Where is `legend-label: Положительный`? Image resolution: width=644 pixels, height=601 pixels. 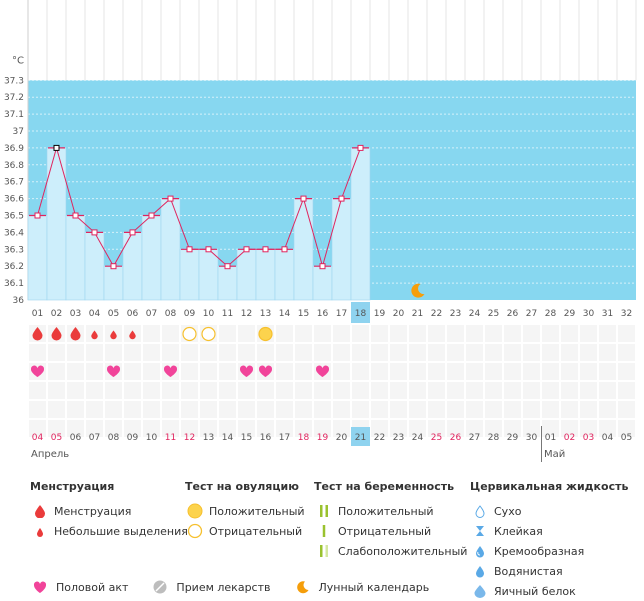
legend-label: Положительный is located at coordinates (257, 511).